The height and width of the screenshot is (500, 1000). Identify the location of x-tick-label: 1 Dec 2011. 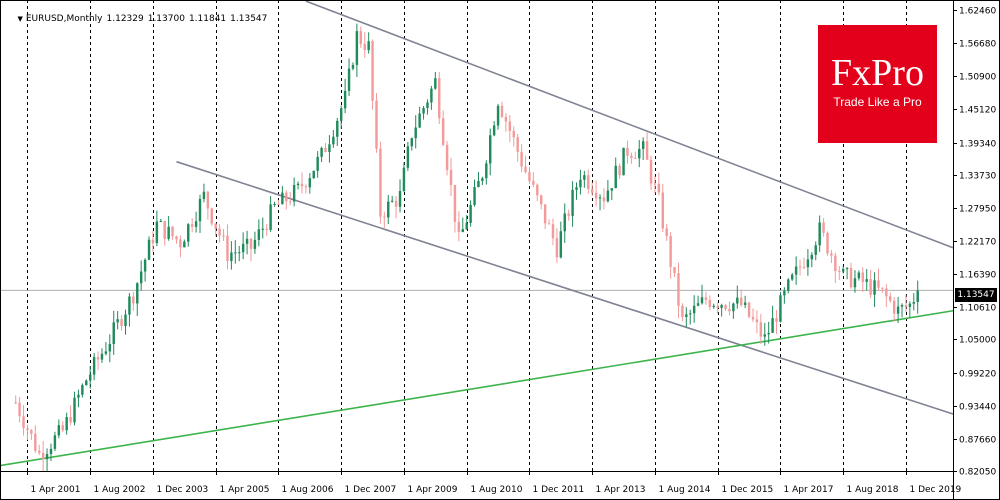
(559, 490).